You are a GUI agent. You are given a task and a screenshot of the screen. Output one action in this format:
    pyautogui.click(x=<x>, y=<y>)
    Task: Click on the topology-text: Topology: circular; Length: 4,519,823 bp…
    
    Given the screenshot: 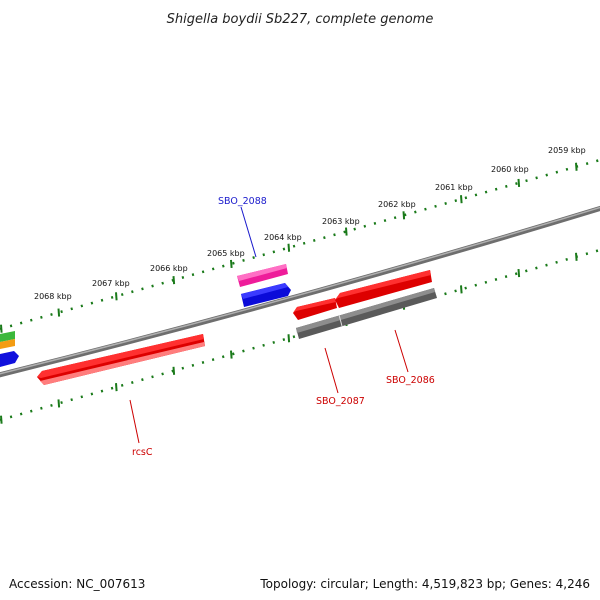 What is the action you would take?
    pyautogui.click(x=425, y=584)
    